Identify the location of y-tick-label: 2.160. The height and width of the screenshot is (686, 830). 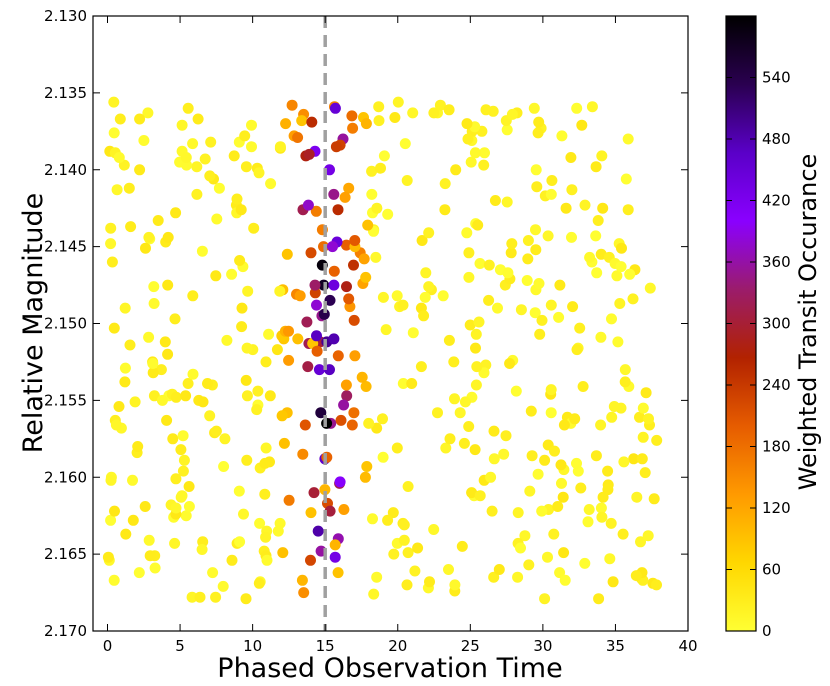
(65, 477).